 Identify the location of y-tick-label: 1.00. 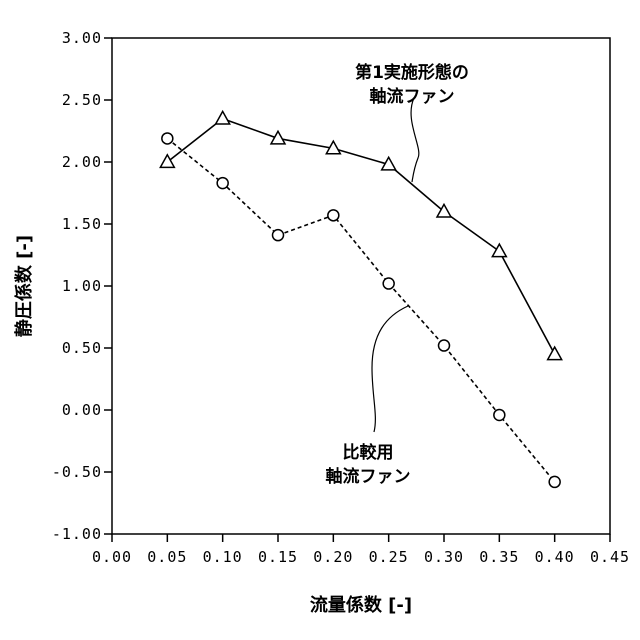
(82, 286).